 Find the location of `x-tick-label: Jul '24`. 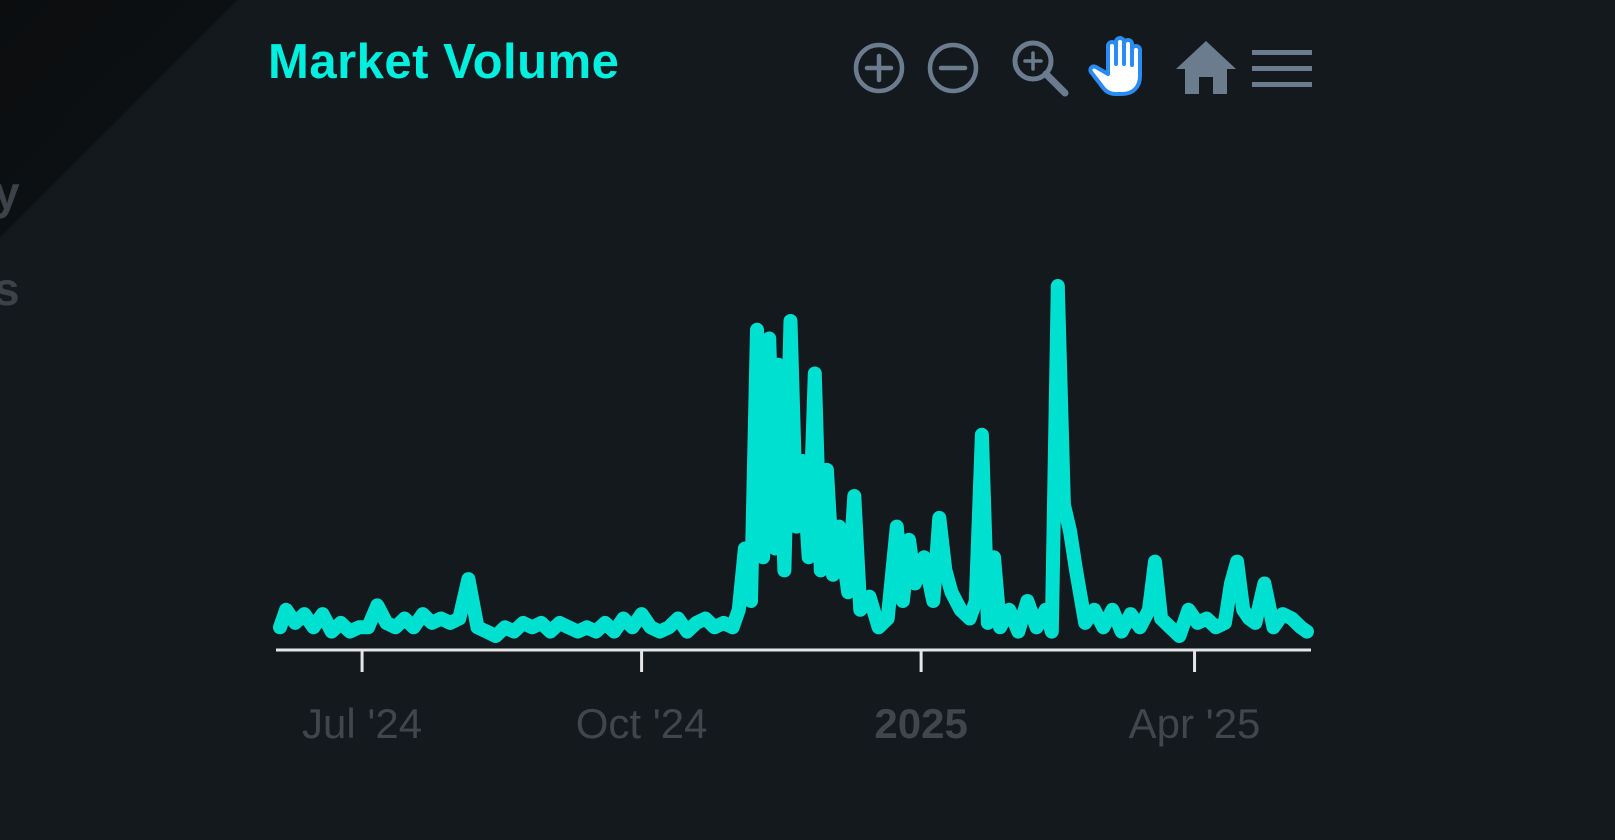

x-tick-label: Jul '24 is located at coordinates (362, 723).